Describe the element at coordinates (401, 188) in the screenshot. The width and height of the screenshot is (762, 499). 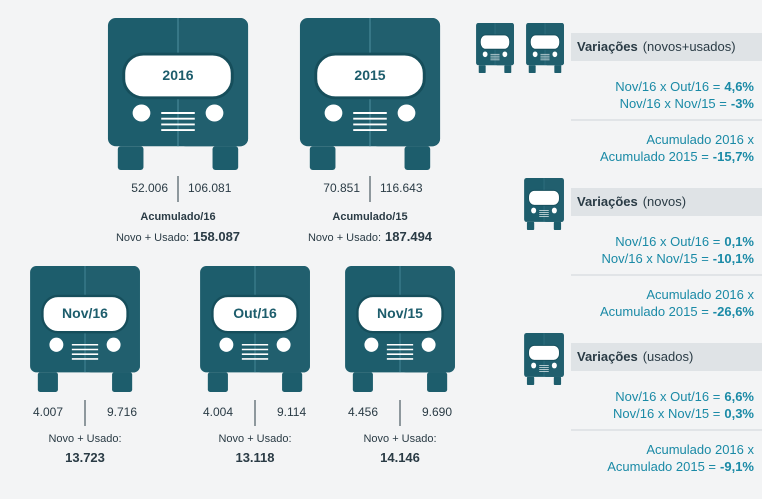
I see `value-right: 116.643` at that location.